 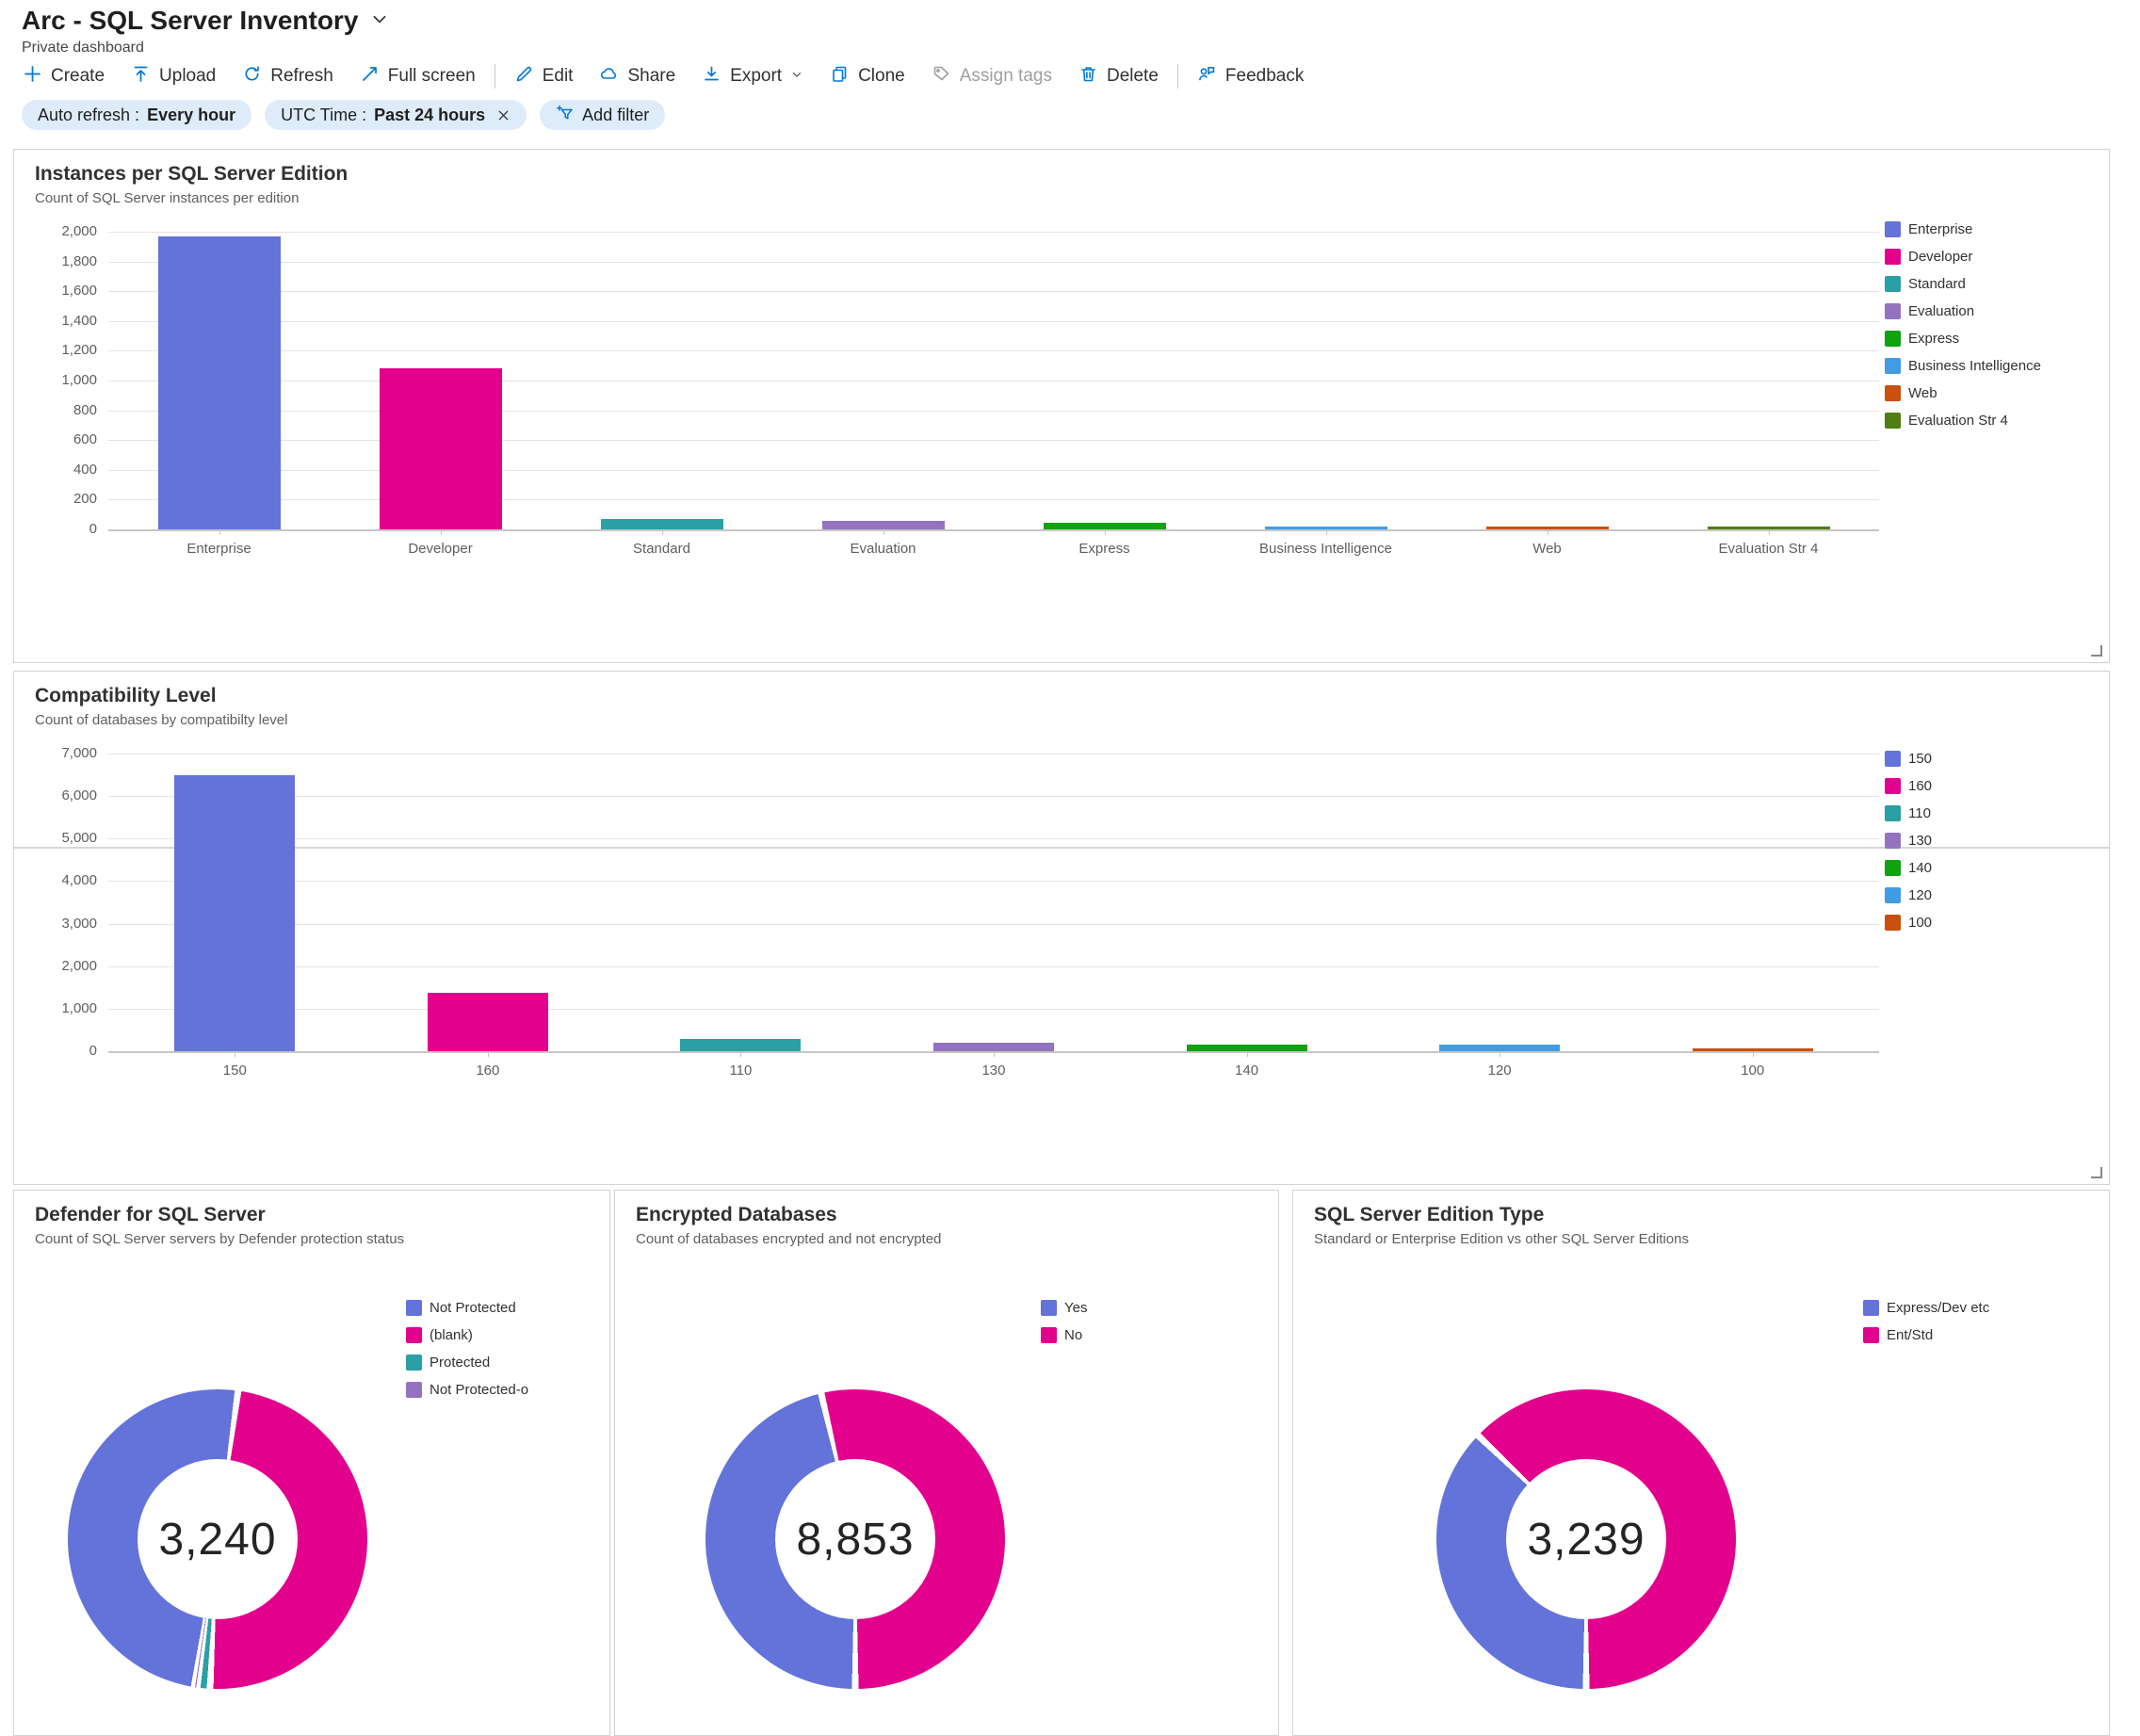 I want to click on legend-item-standard: Standard, so click(x=1963, y=284).